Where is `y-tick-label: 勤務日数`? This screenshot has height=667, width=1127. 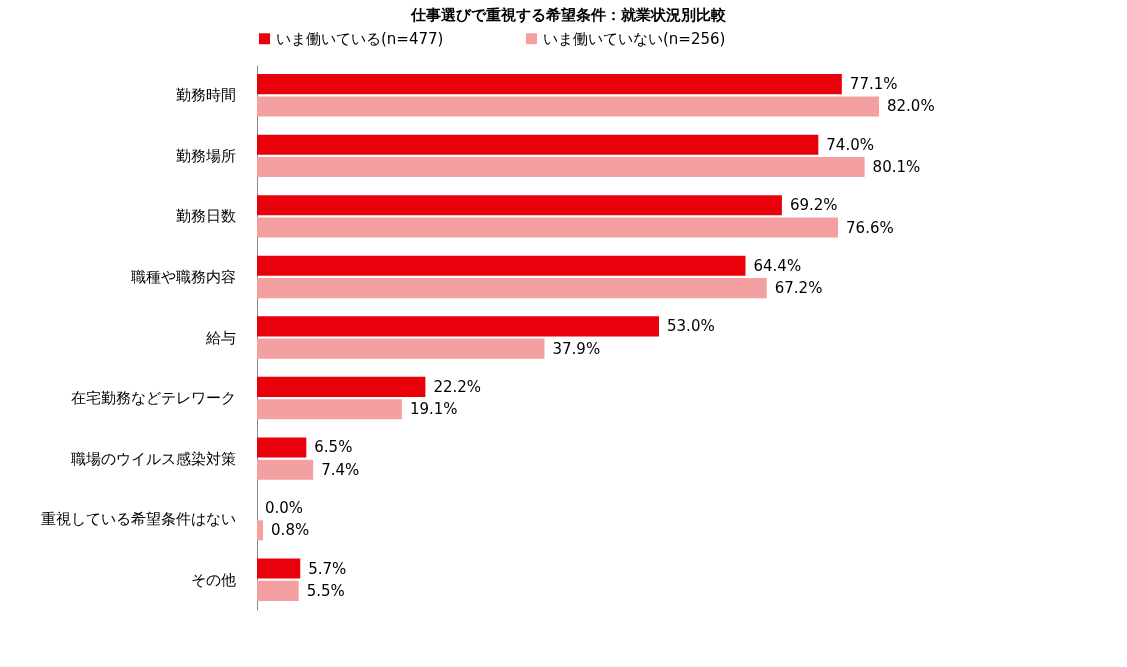 y-tick-label: 勤務日数 is located at coordinates (205, 216).